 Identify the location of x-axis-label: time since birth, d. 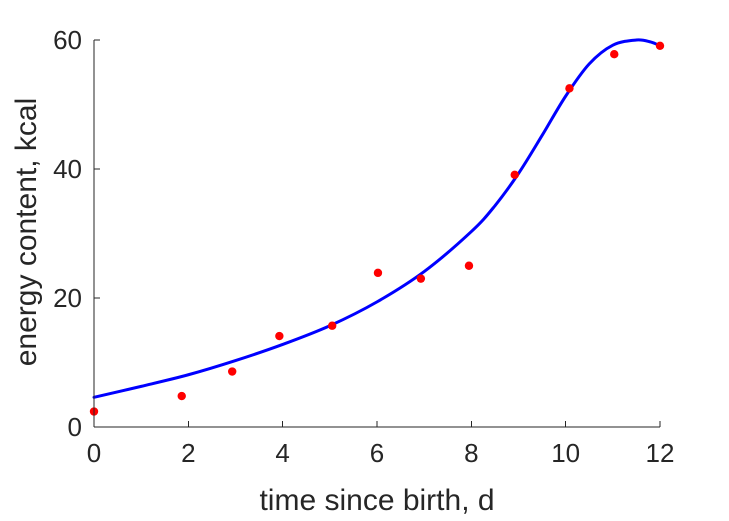
(376, 500).